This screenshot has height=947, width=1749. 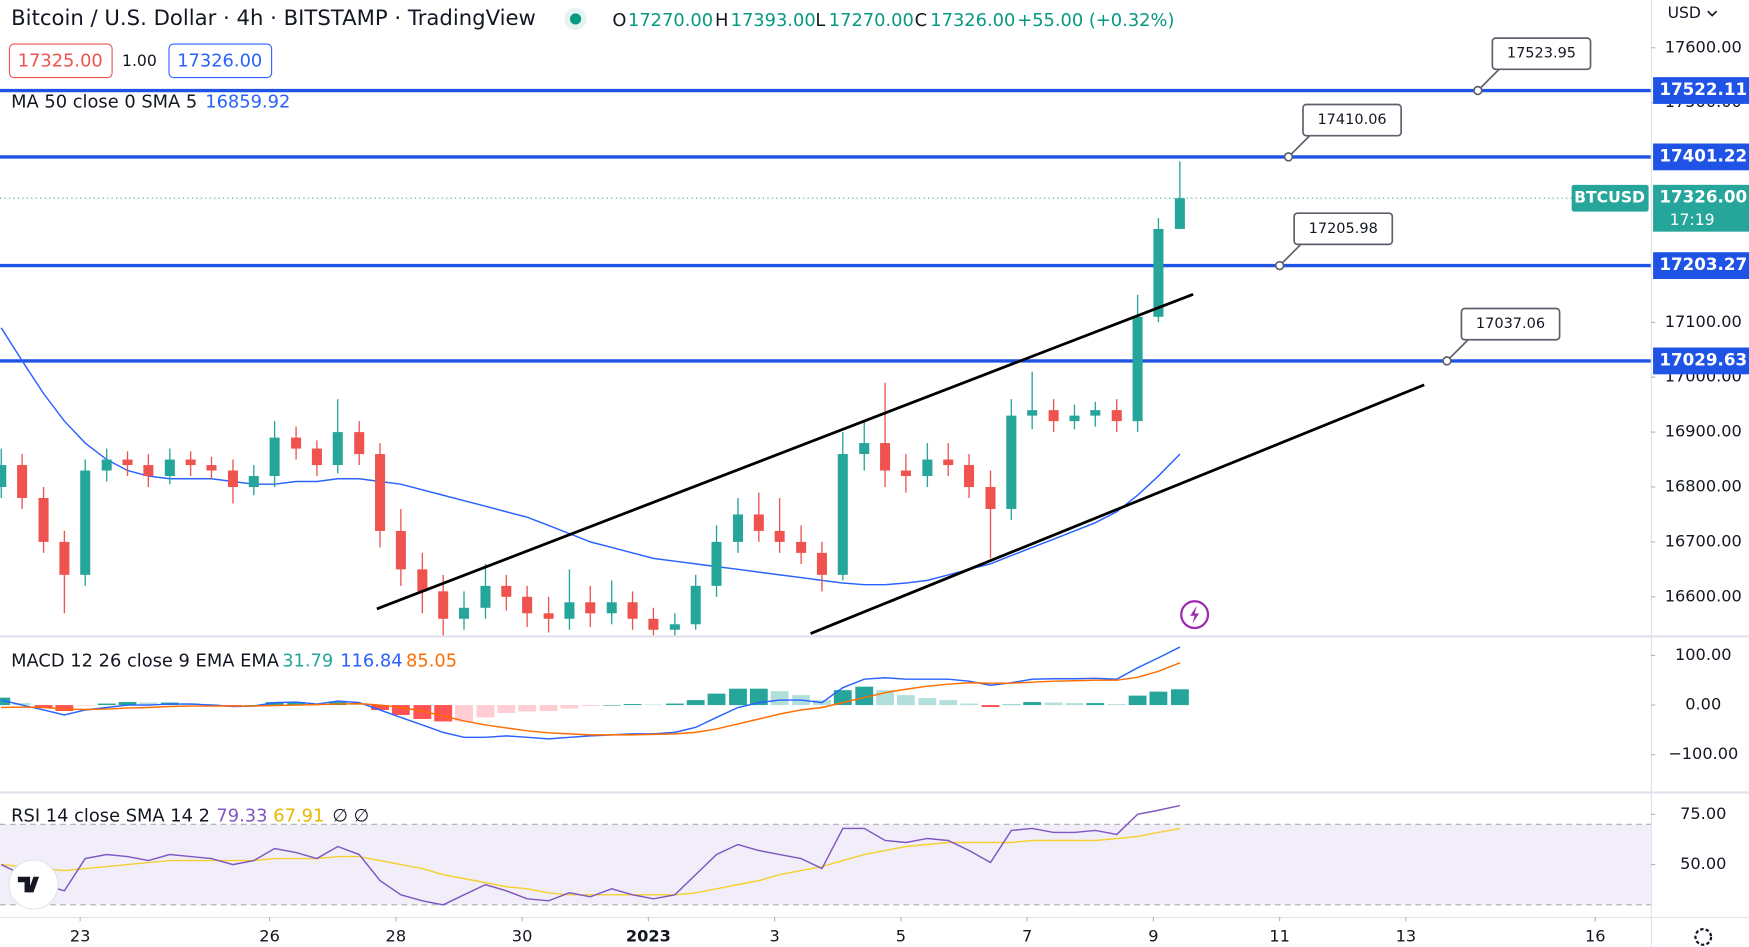 I want to click on ohlc-key: C, so click(x=921, y=20).